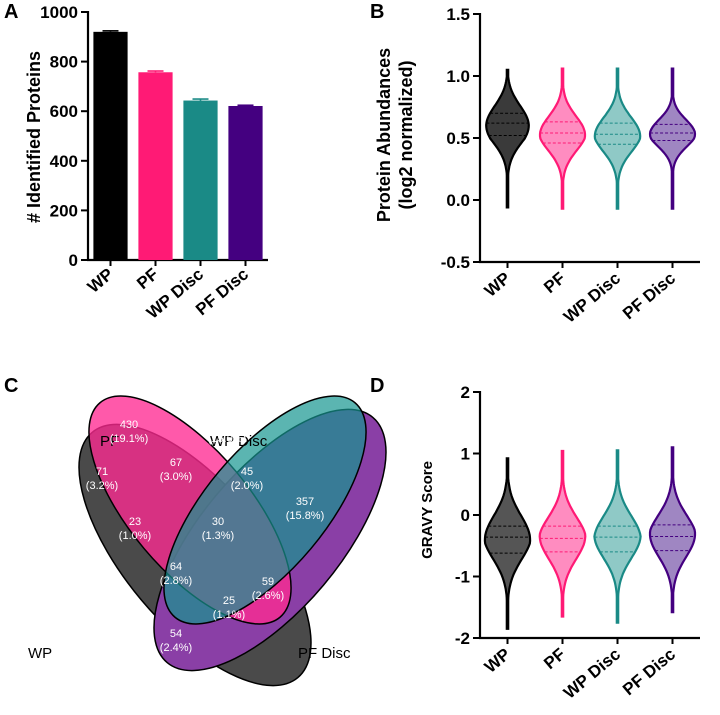  Describe the element at coordinates (64, 62) in the screenshot. I see `bar-chart-y-tick-label: 800` at that location.